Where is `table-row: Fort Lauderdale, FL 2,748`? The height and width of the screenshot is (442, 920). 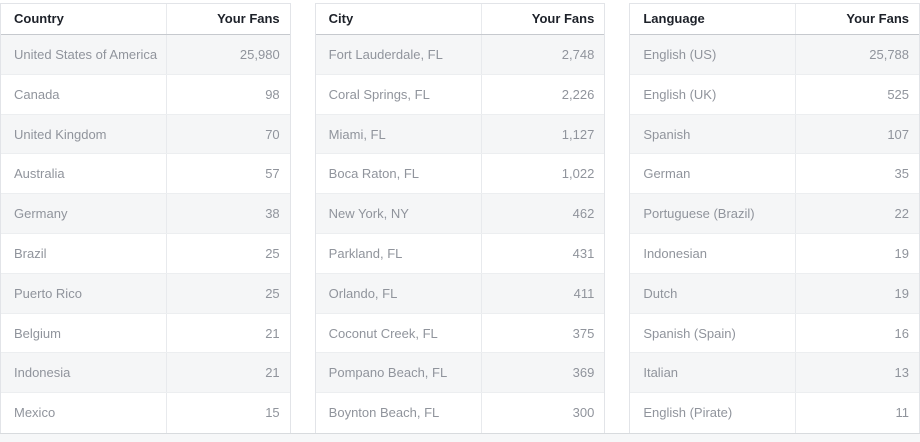 table-row: Fort Lauderdale, FL 2,748 is located at coordinates (460, 55).